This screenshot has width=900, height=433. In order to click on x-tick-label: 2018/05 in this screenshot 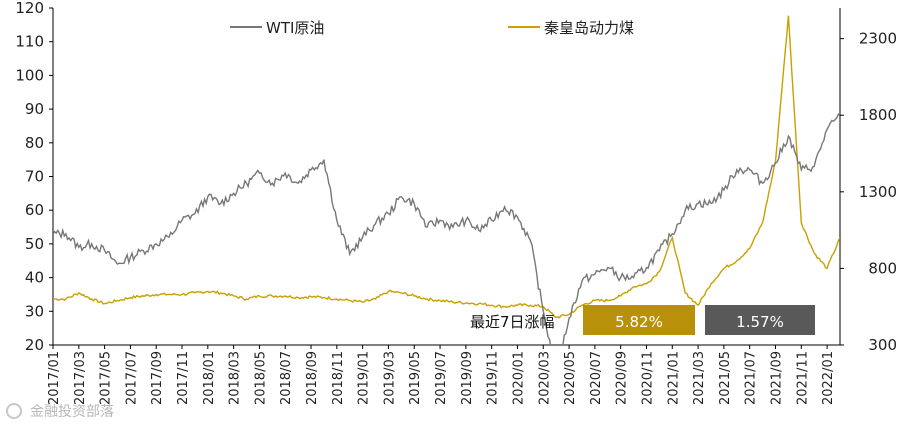, I will do `click(260, 378)`.